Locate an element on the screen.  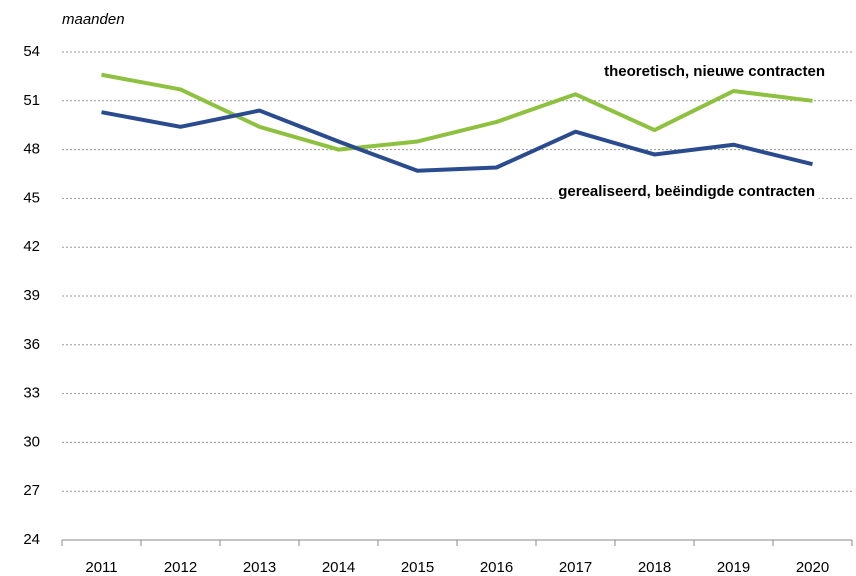
x-tick-label: 2018 is located at coordinates (654, 567).